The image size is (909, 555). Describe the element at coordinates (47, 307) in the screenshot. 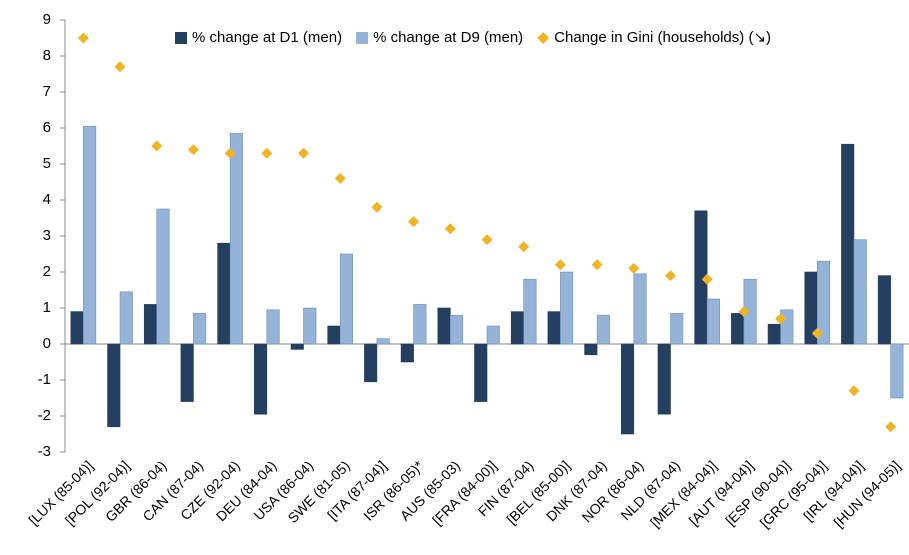

I see `y-tick-label: 1` at that location.